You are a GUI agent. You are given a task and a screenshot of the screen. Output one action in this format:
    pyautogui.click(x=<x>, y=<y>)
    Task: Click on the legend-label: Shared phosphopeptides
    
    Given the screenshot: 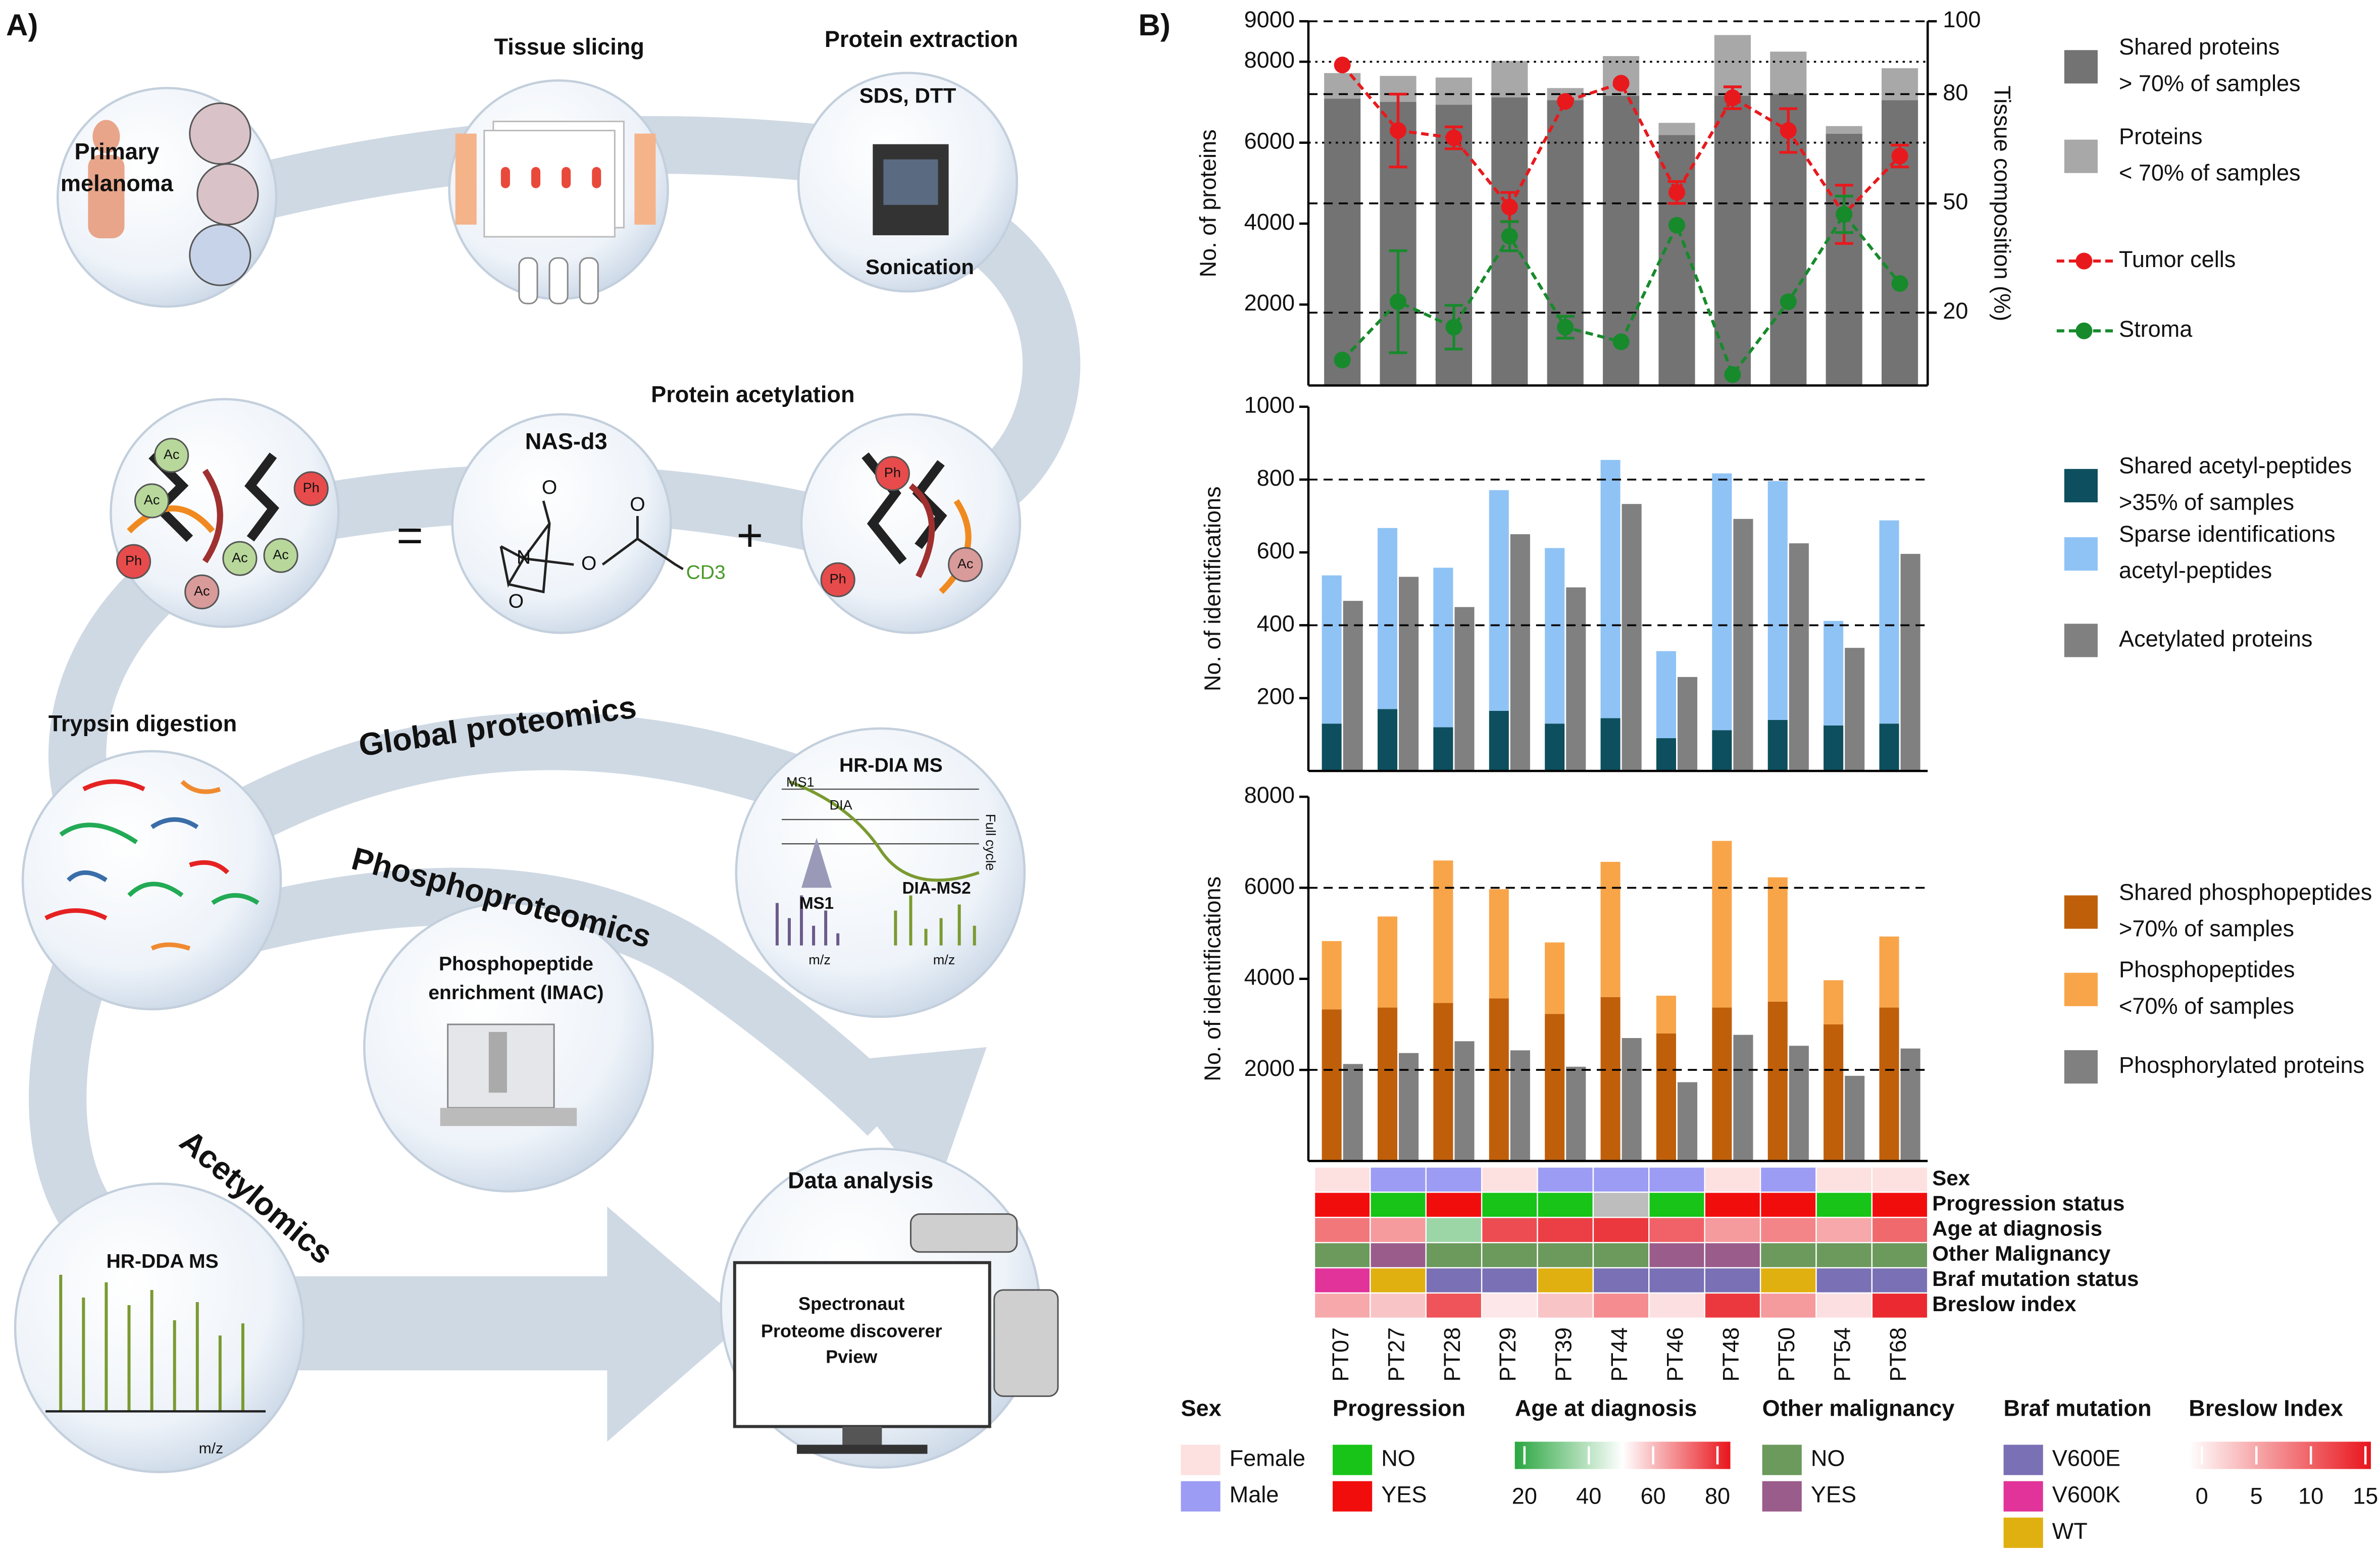 What is the action you would take?
    pyautogui.click(x=2246, y=892)
    